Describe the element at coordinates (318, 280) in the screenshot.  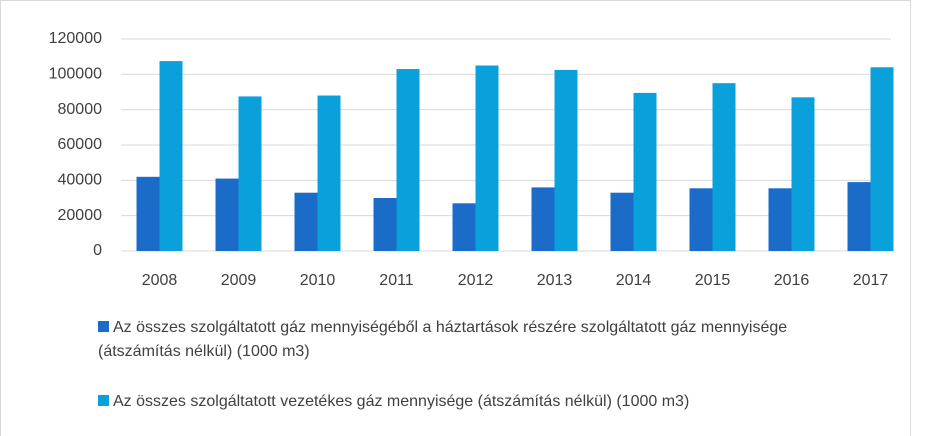
I see `x-tick-label: 2010` at that location.